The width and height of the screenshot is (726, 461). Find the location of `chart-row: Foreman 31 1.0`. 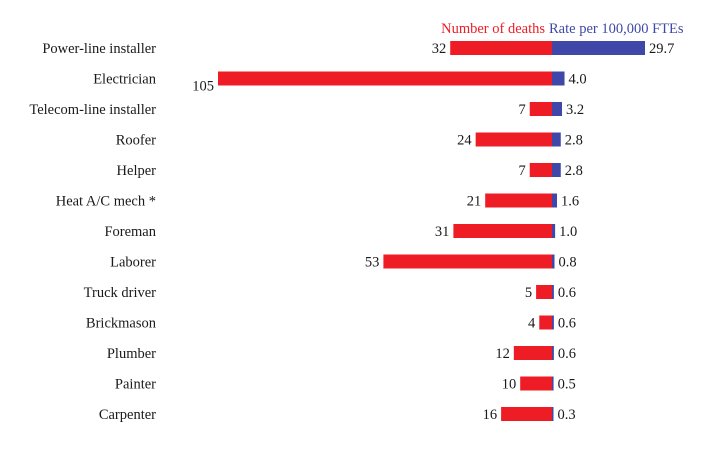

chart-row: Foreman 31 1.0 is located at coordinates (340, 232).